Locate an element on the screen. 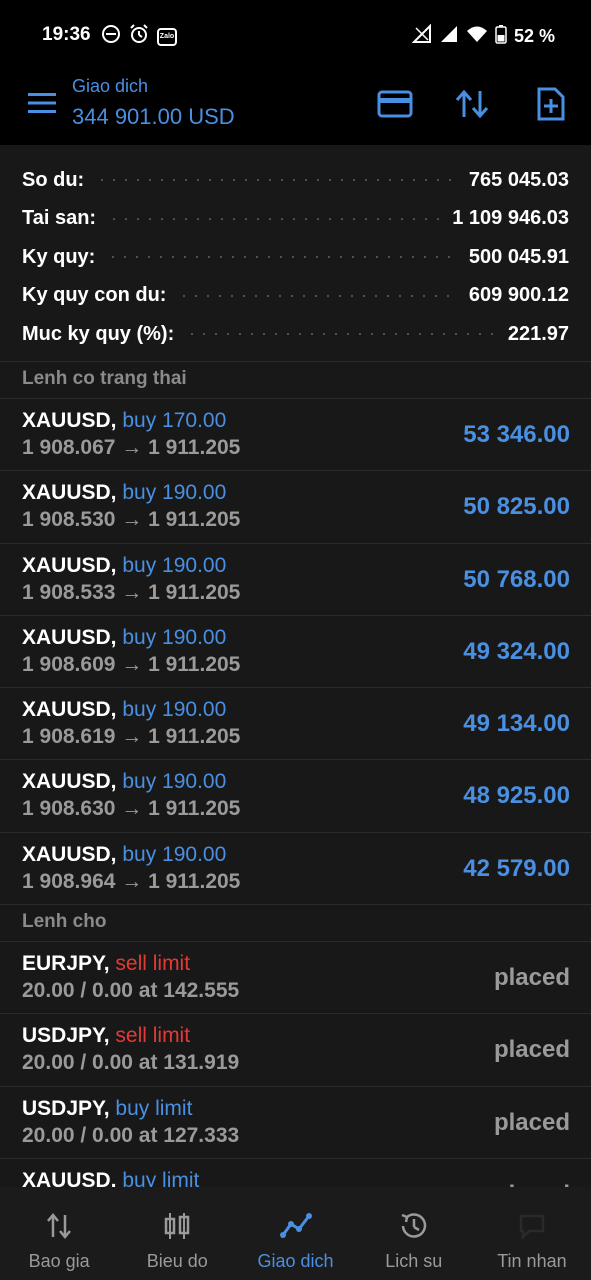  order-profit: 50 768.00 is located at coordinates (516, 579).